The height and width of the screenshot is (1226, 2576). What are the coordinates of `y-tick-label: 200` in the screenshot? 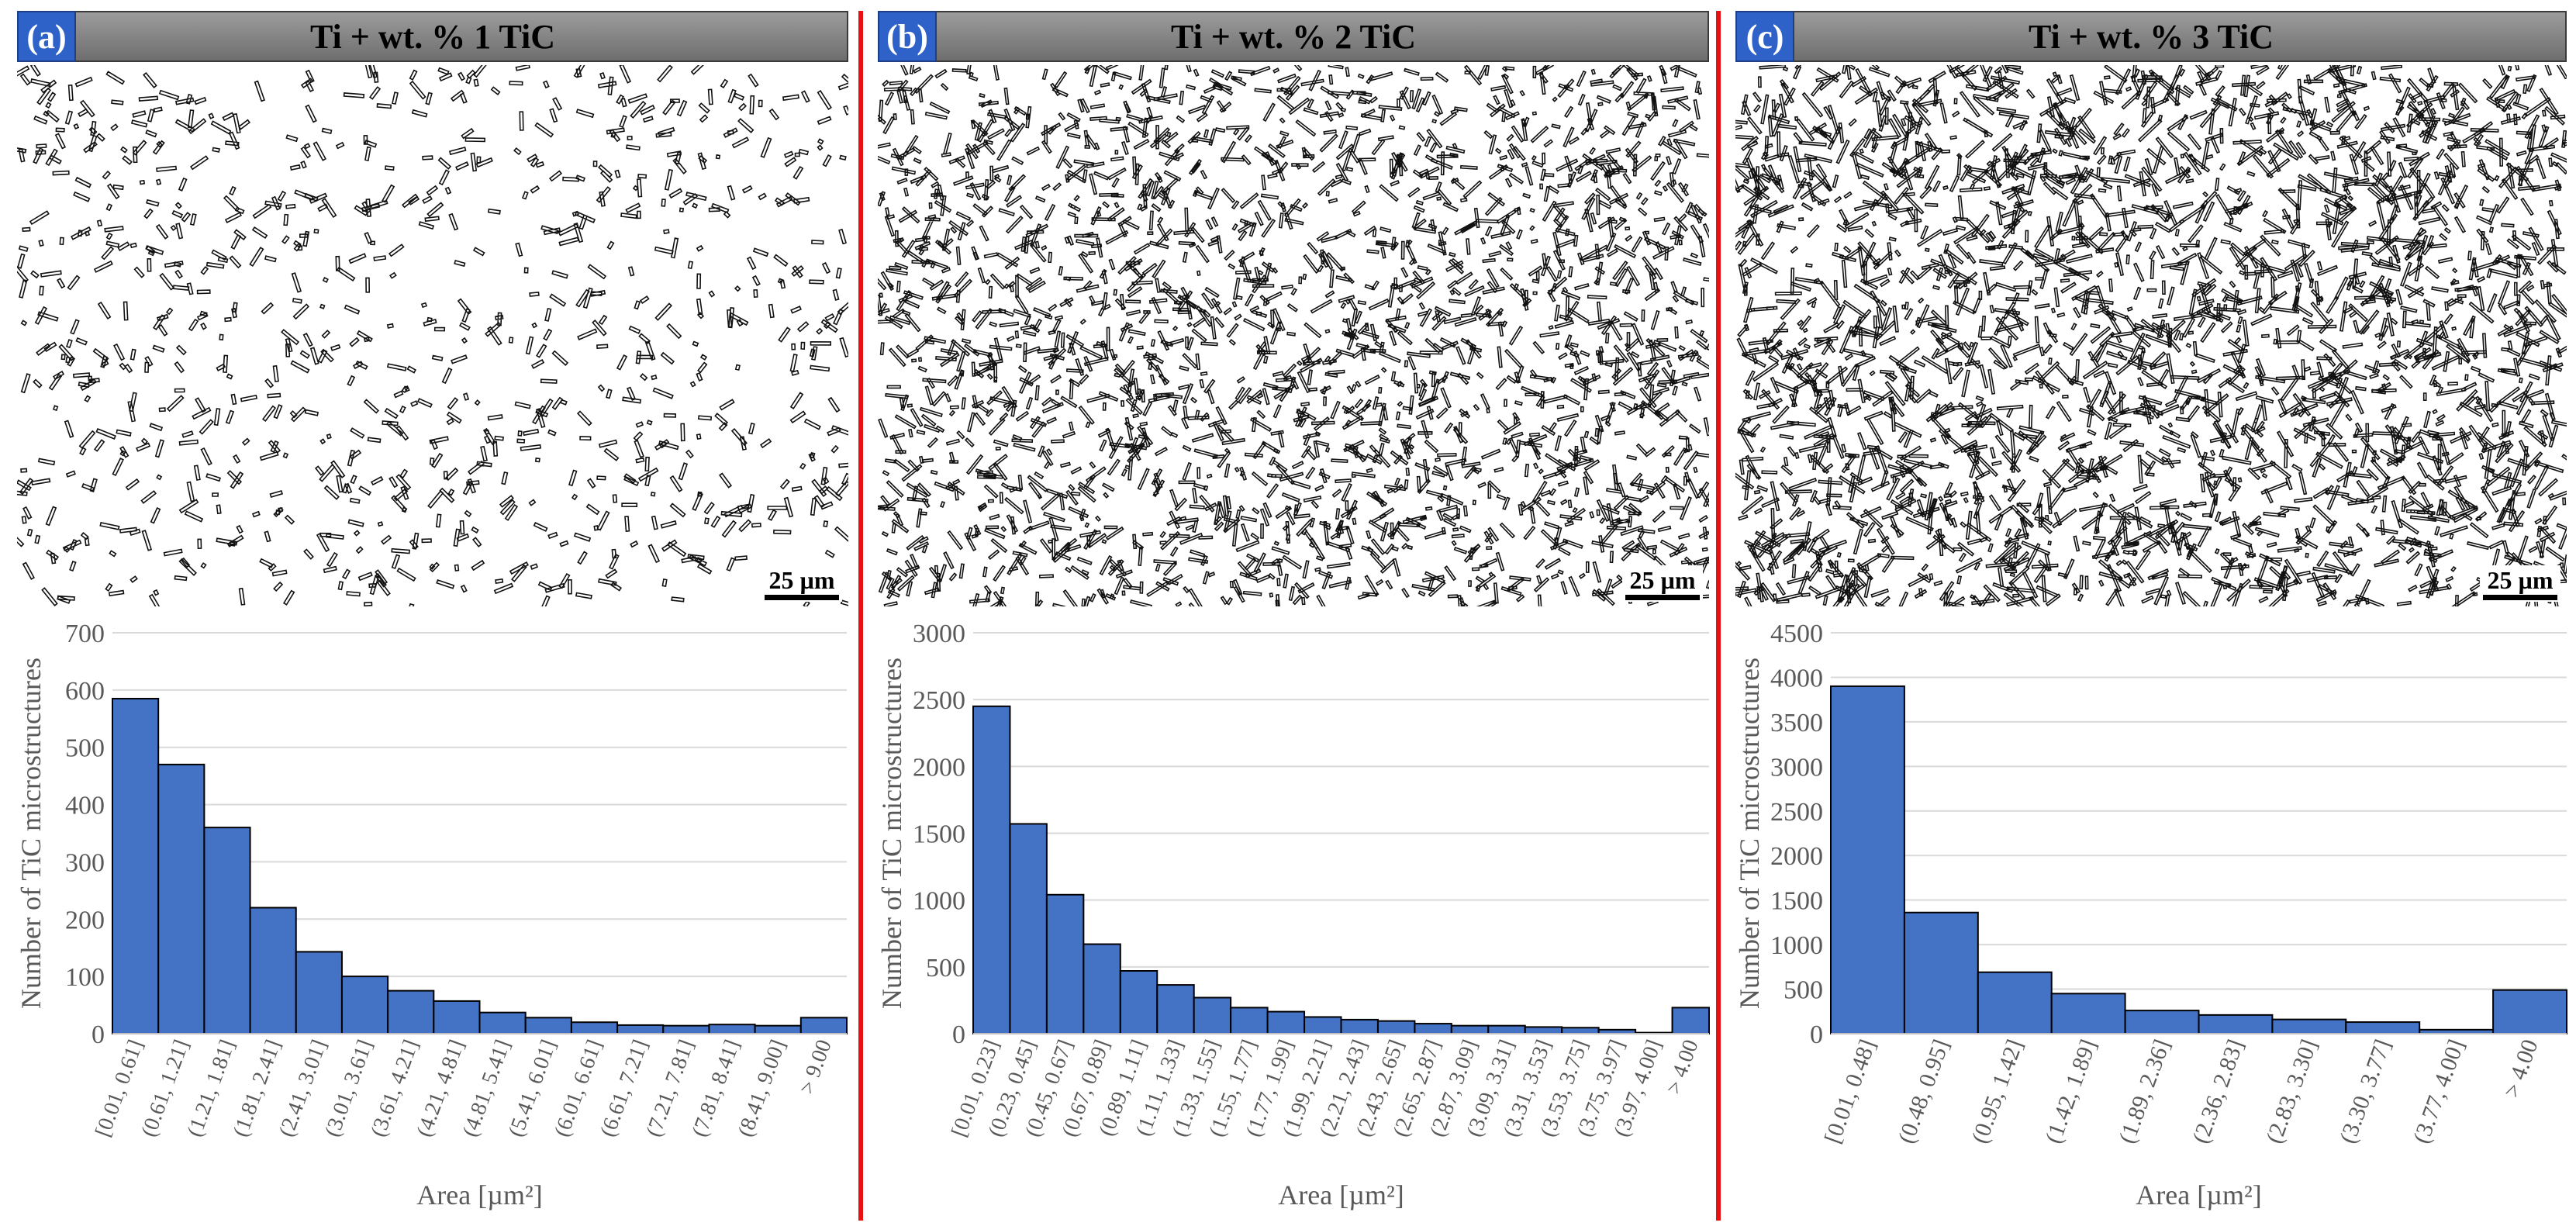 It's located at (85, 920).